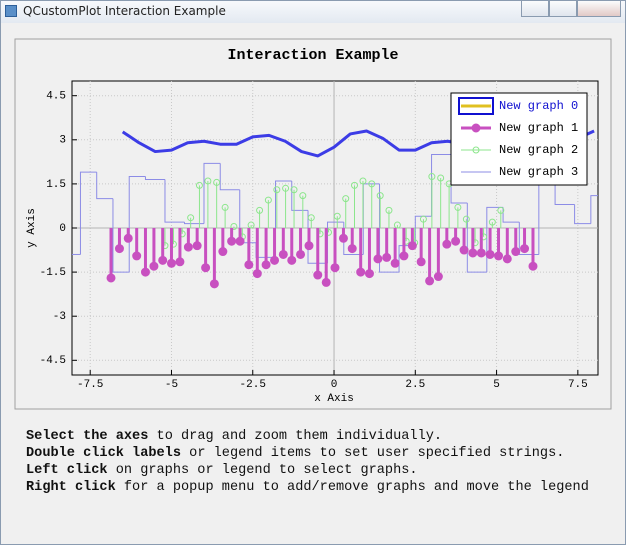 The height and width of the screenshot is (545, 626). What do you see at coordinates (476, 106) in the screenshot?
I see `legend-selection` at bounding box center [476, 106].